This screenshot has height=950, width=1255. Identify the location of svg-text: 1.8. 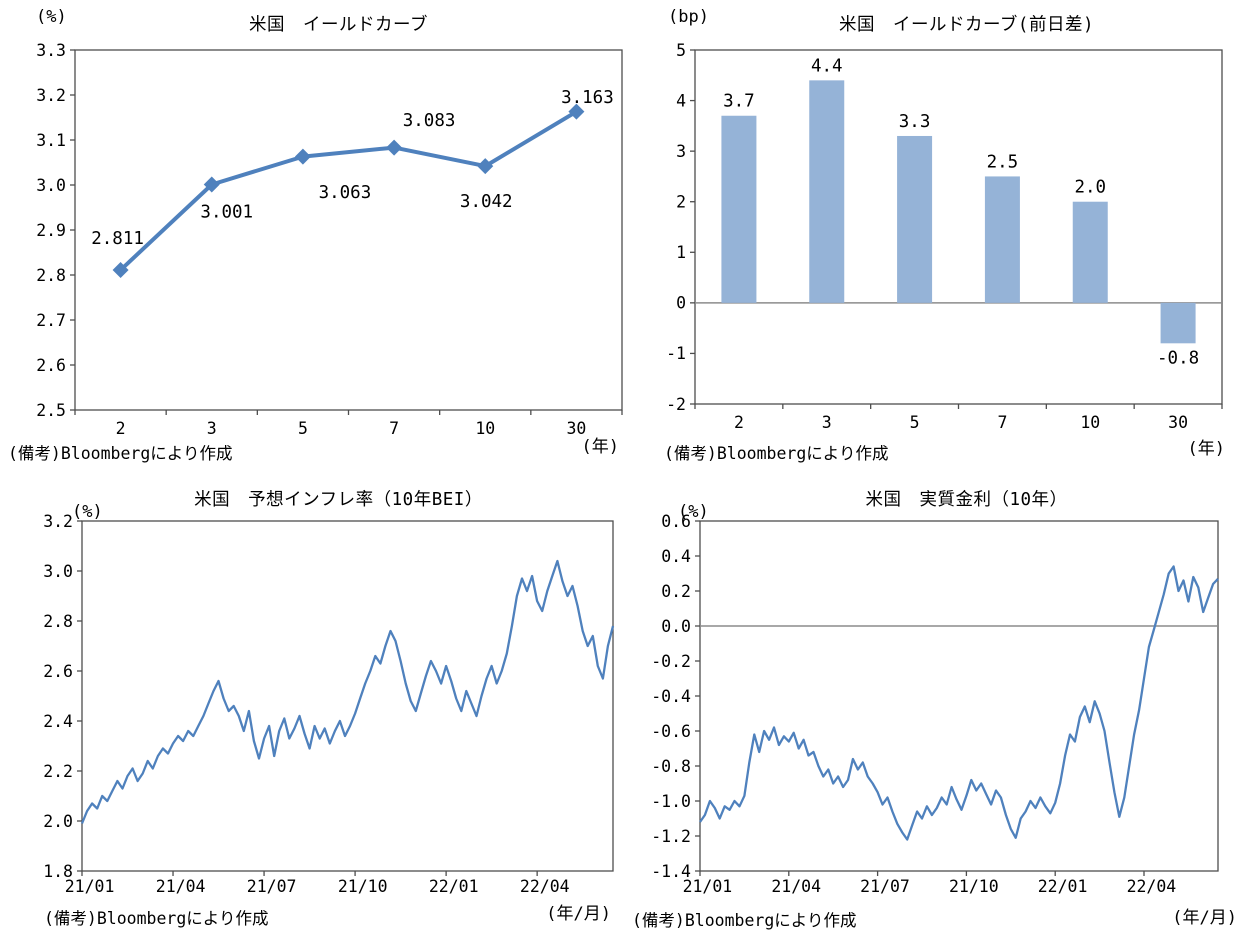
(58, 871).